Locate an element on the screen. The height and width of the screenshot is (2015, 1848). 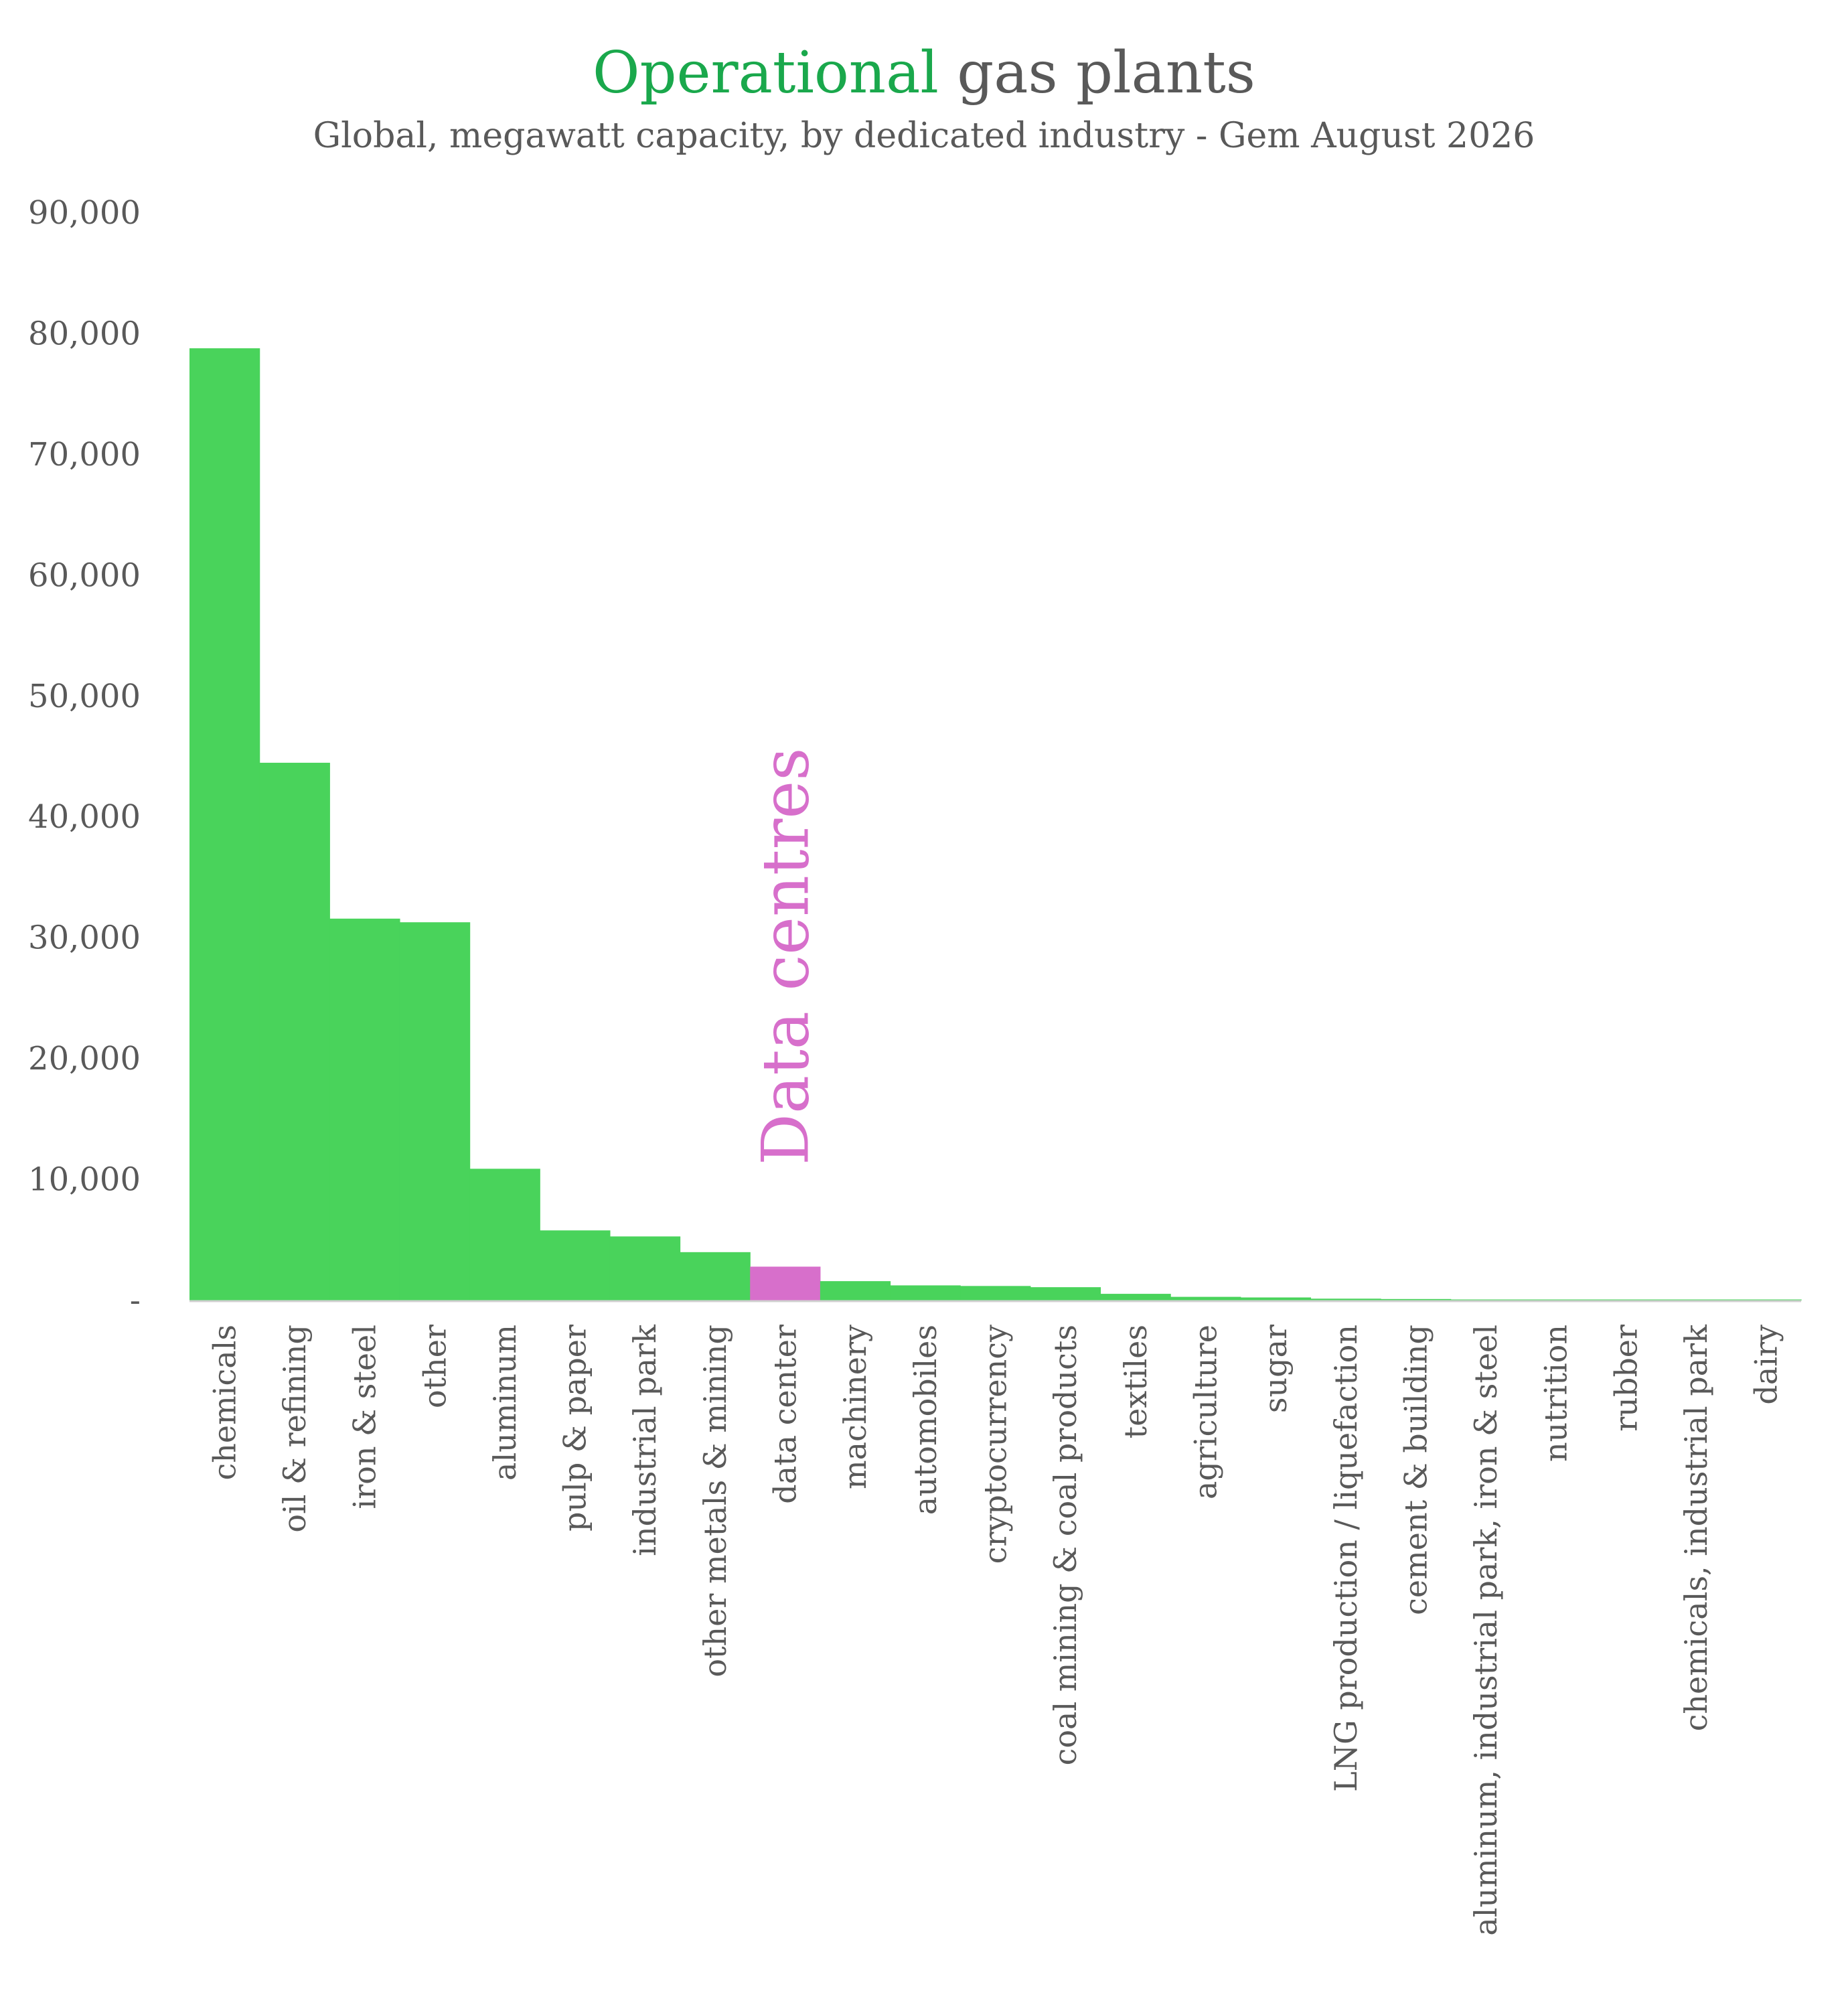
y-tick-label: 10,000 is located at coordinates (84, 1180).